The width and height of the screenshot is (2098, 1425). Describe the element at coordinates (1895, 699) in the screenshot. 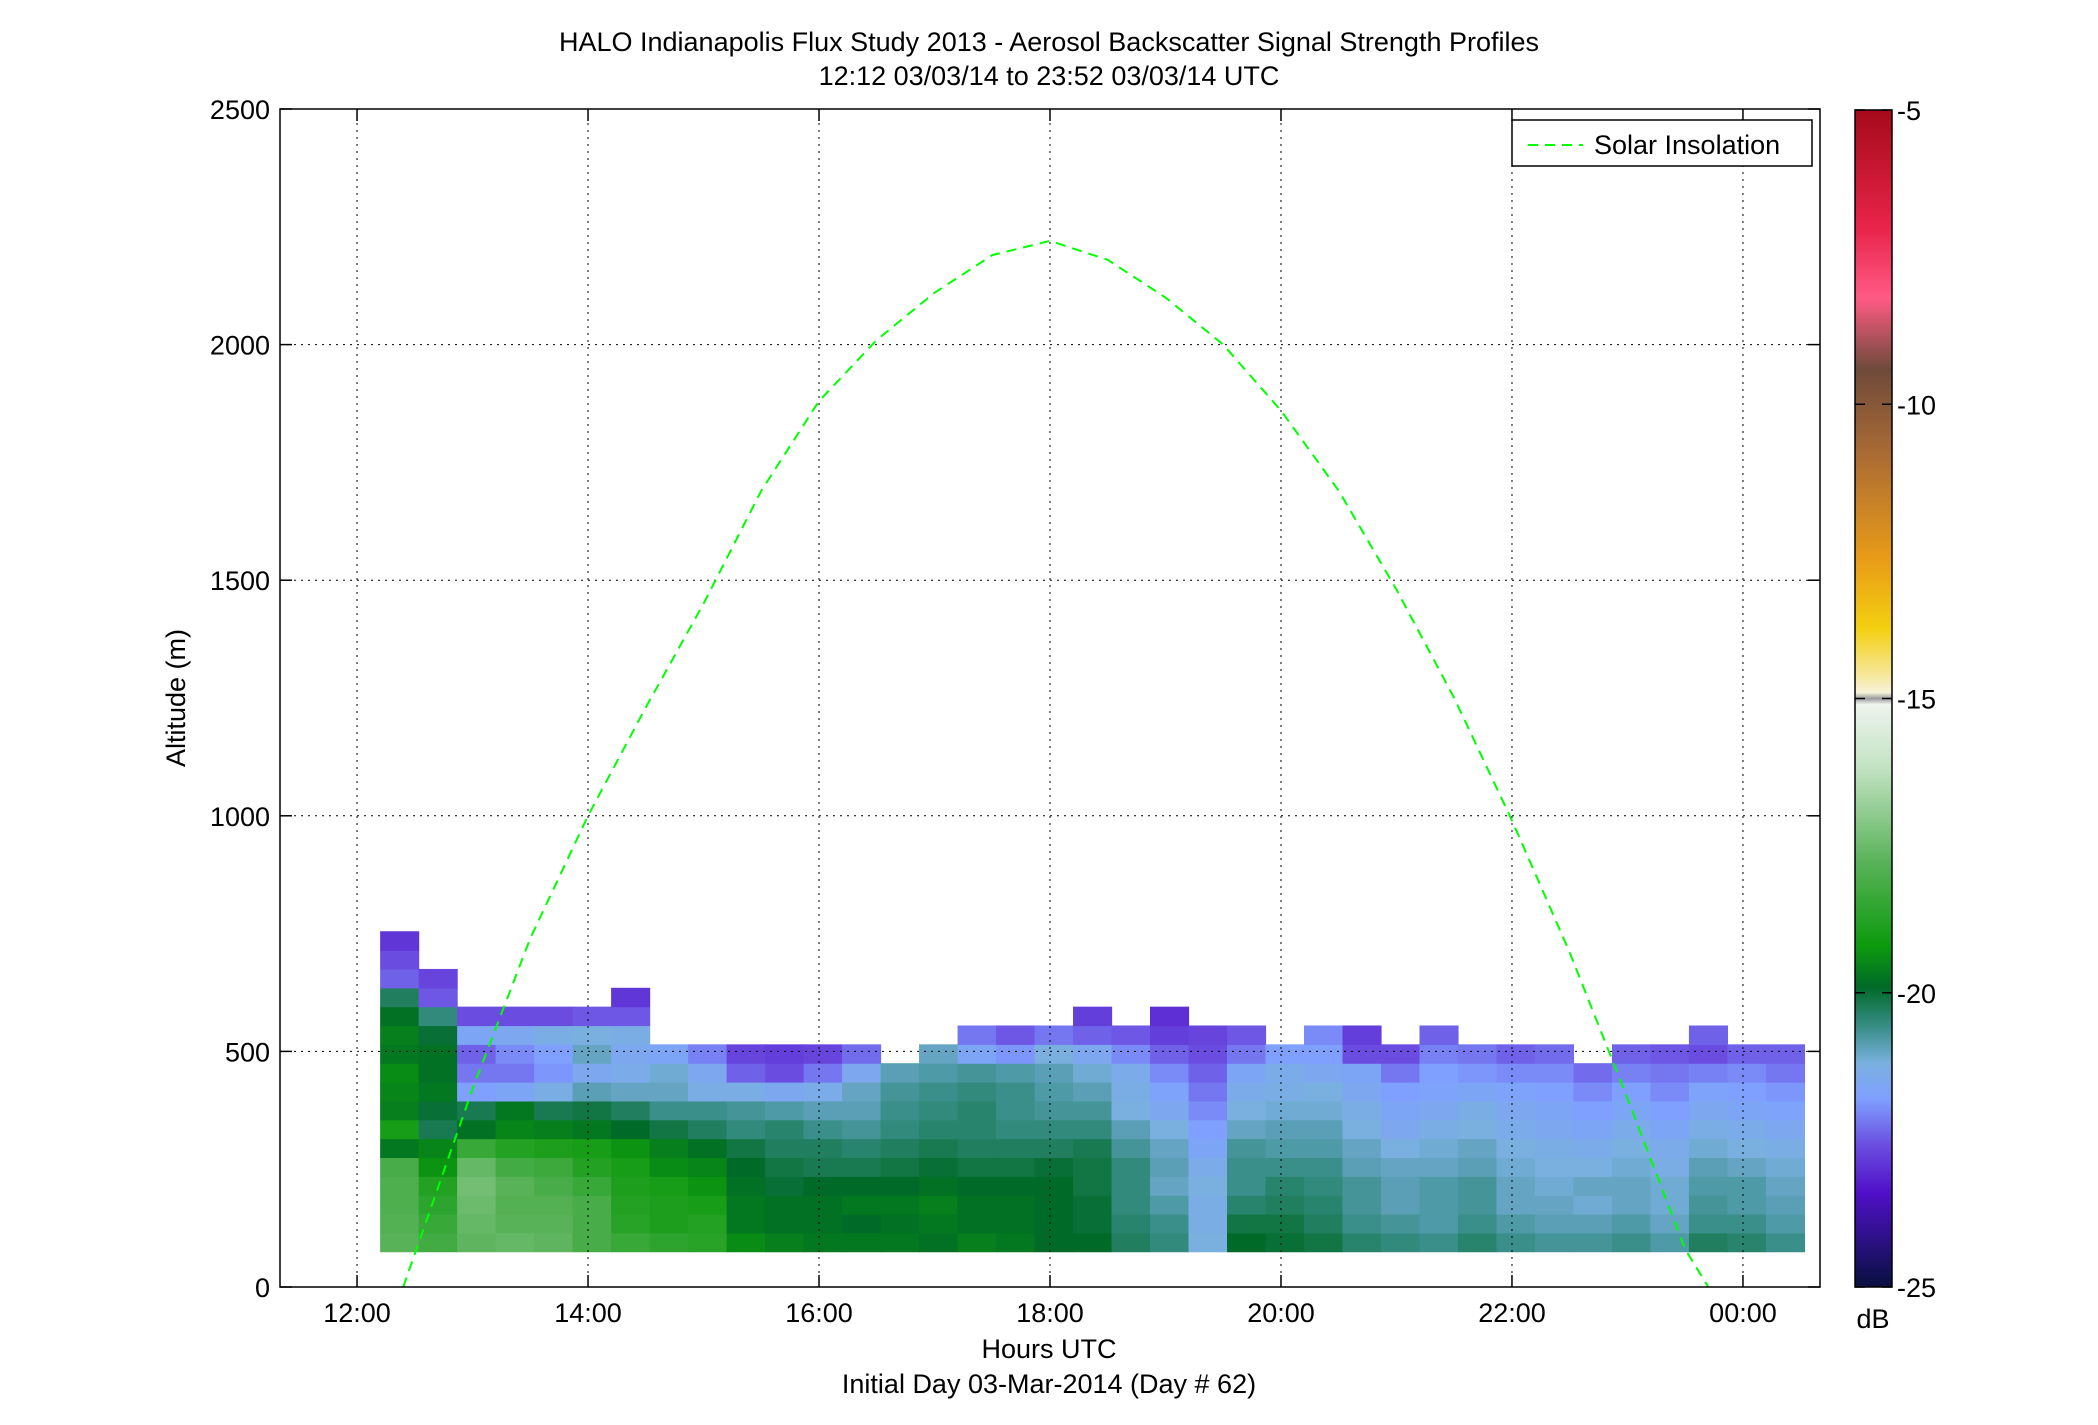

I see `colorbar-ticks: -5 -10 -15 -20 -25` at that location.